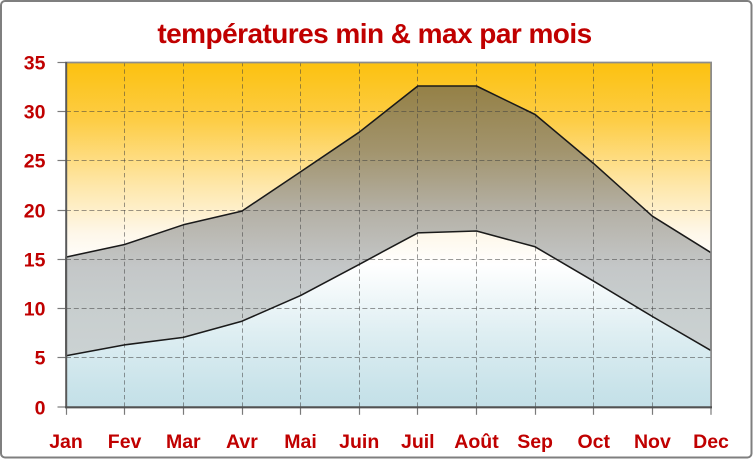 The image size is (753, 464). I want to click on svg-text: Nov, so click(652, 442).